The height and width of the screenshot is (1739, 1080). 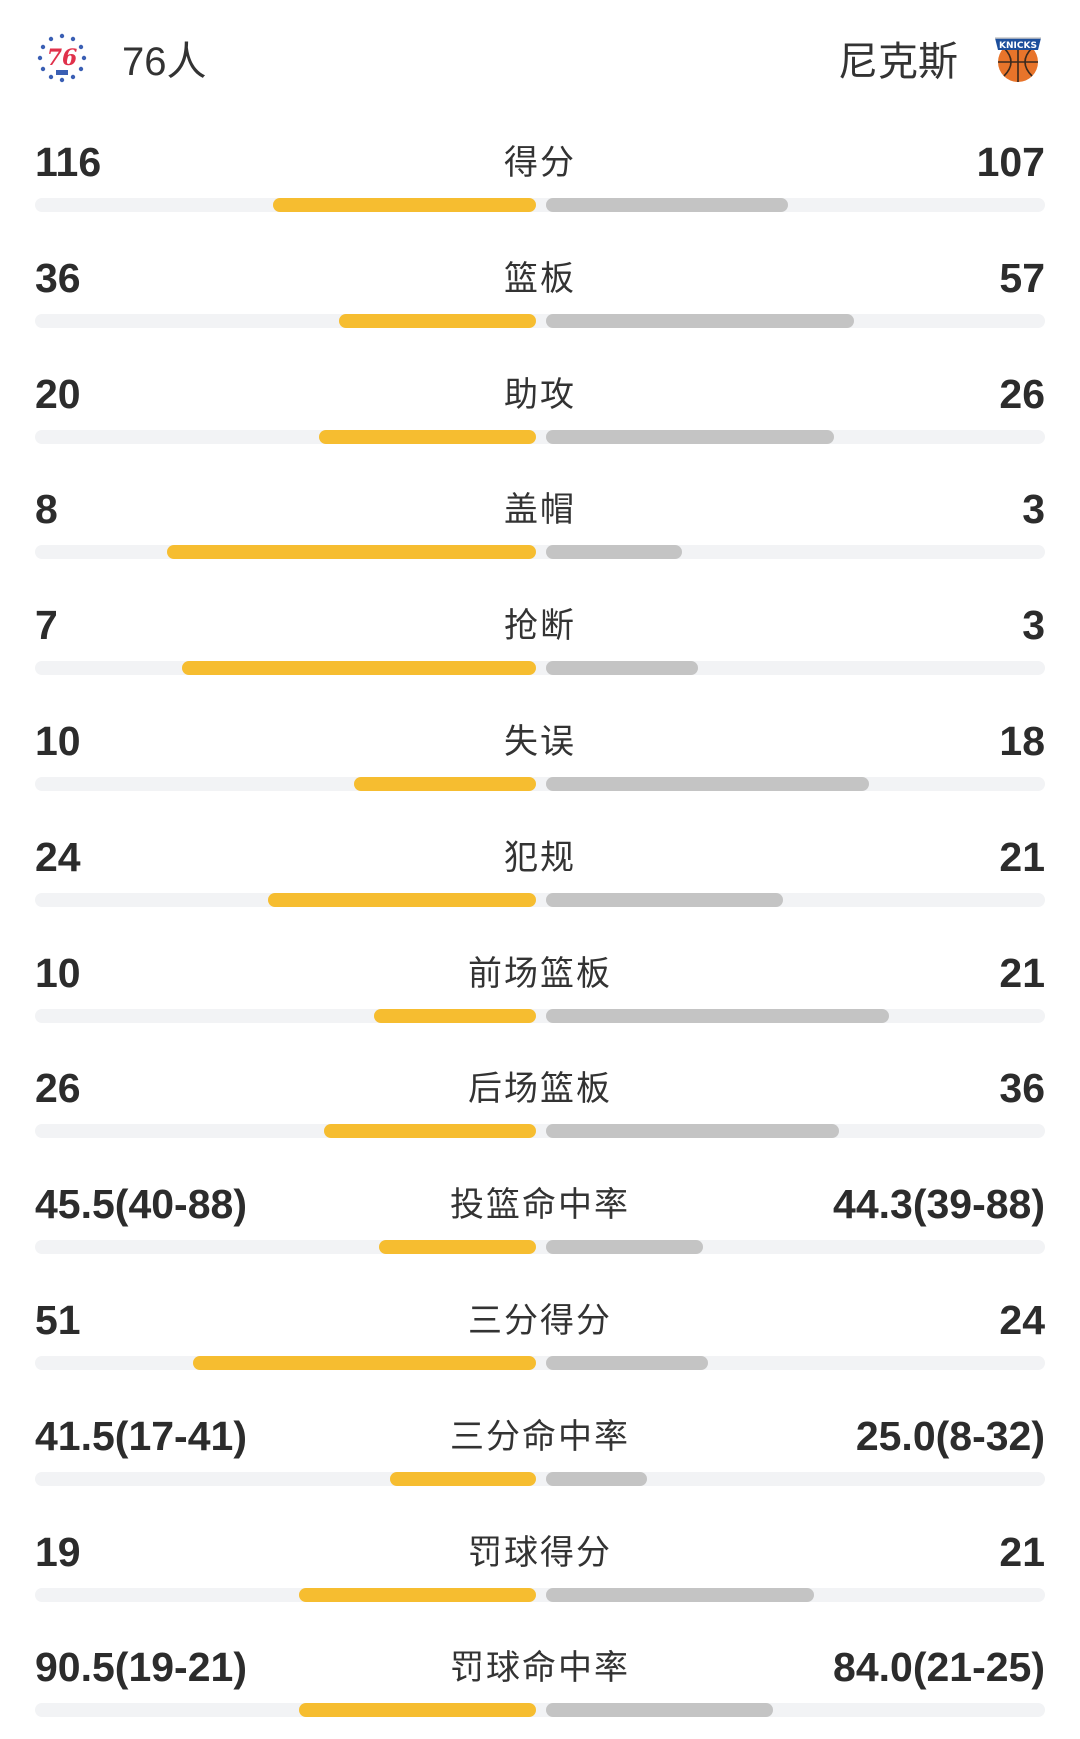 I want to click on stat-label: 罚球得分, so click(x=540, y=1552).